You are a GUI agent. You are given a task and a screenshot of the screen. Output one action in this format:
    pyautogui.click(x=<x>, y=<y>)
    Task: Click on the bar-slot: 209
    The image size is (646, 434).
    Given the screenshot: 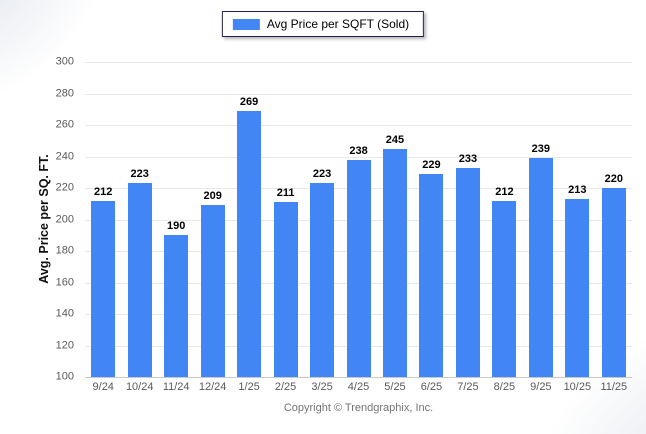 What is the action you would take?
    pyautogui.click(x=212, y=284)
    